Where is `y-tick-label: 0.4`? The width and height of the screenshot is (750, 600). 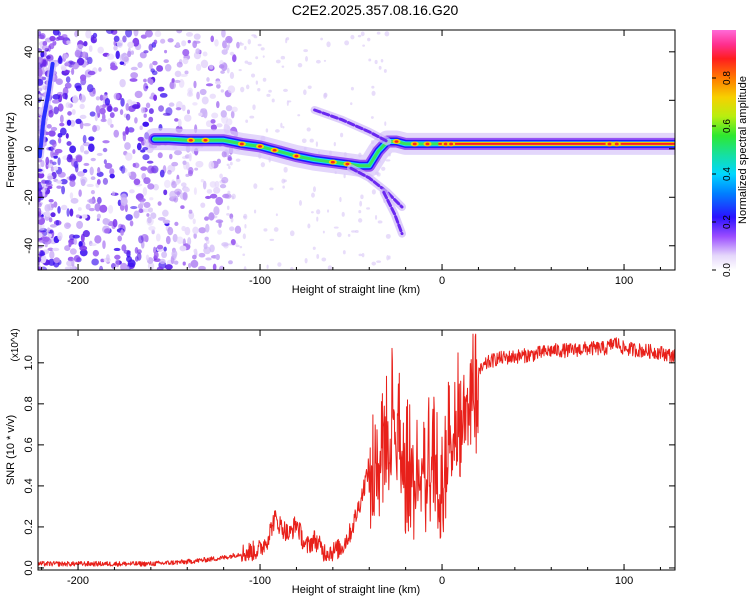 y-tick-label: 0.4 is located at coordinates (29, 485).